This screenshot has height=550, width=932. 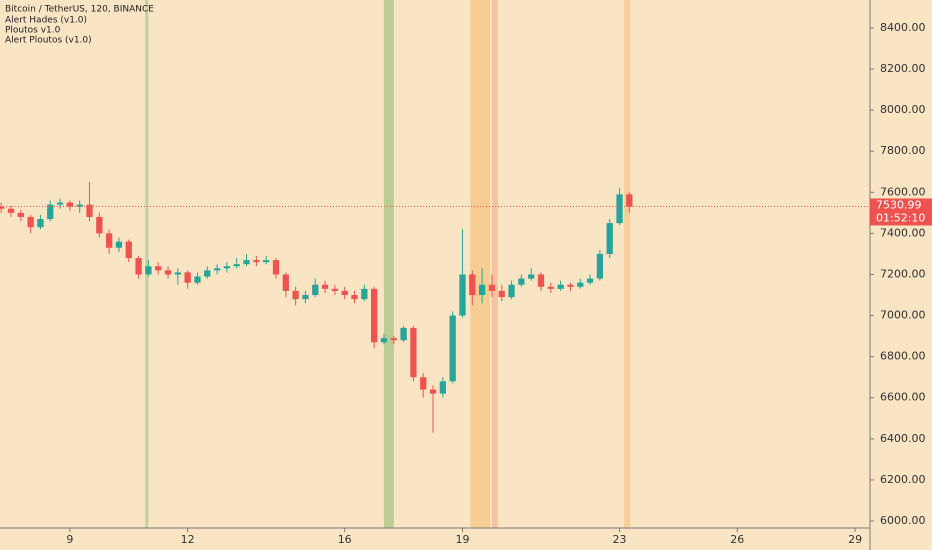 I want to click on x-tick-label: 12, so click(x=188, y=539).